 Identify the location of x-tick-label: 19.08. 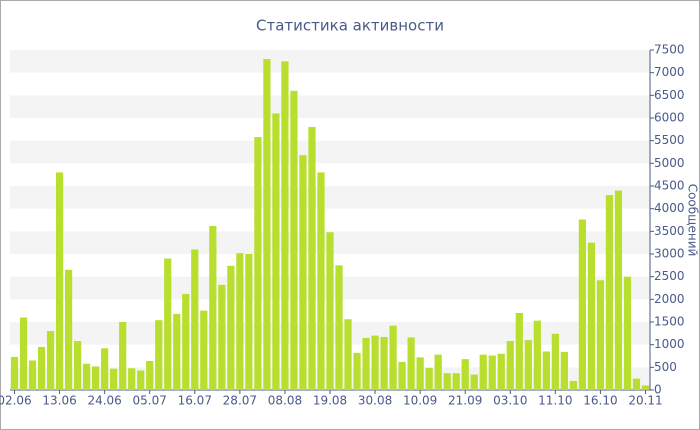
(330, 401).